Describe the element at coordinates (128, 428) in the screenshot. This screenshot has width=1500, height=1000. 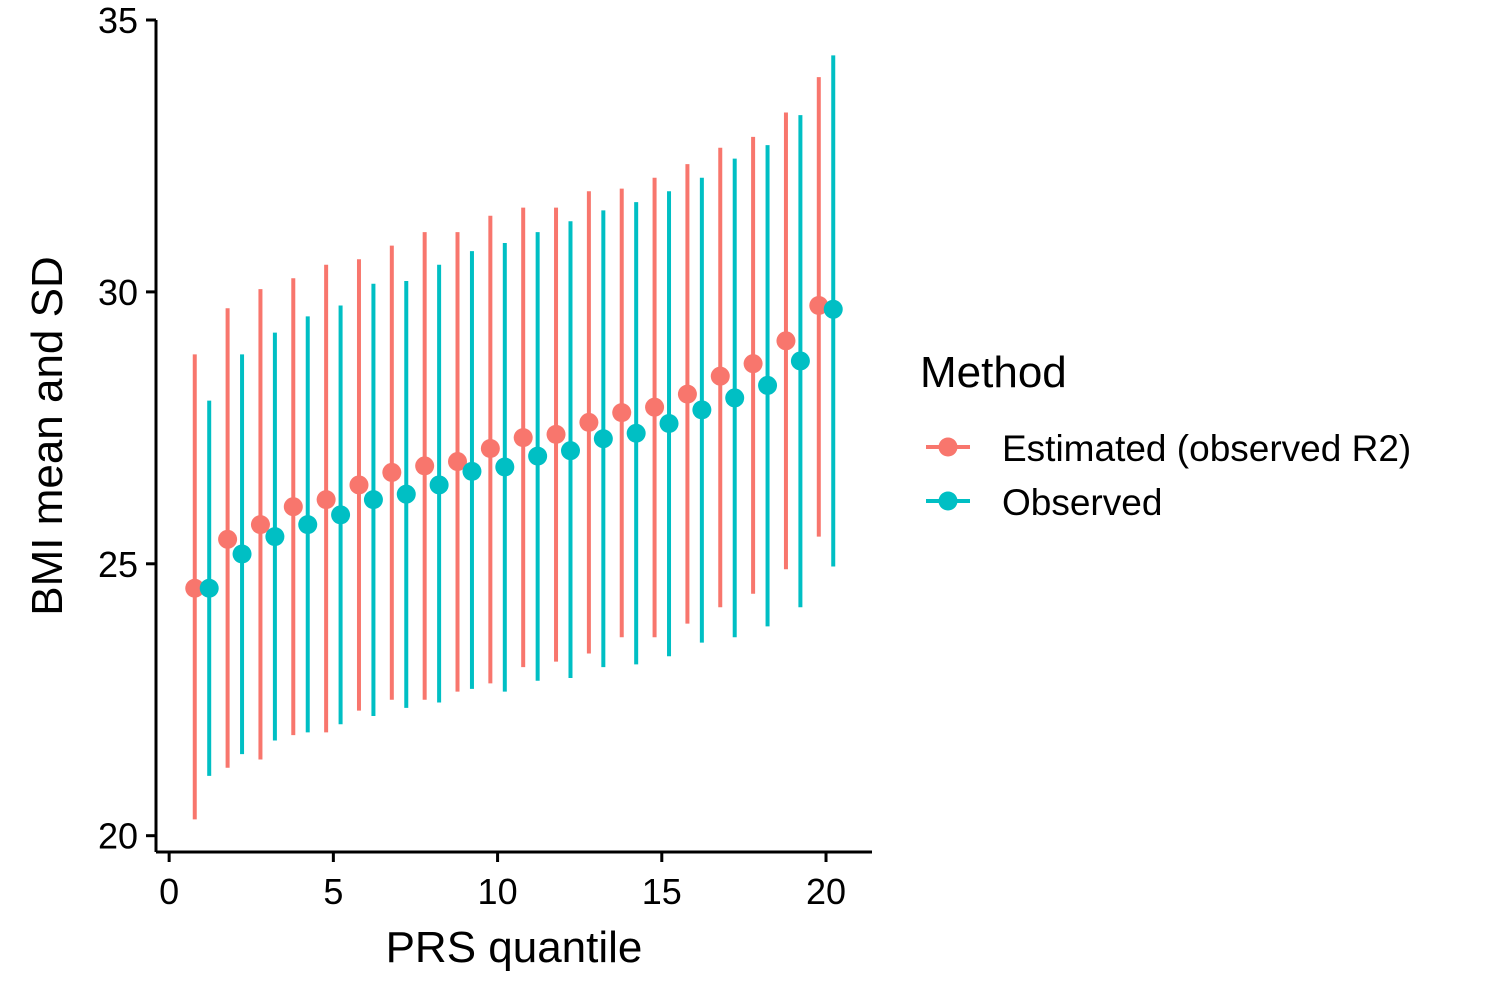
I see `y-axis: 20 25 30 35` at that location.